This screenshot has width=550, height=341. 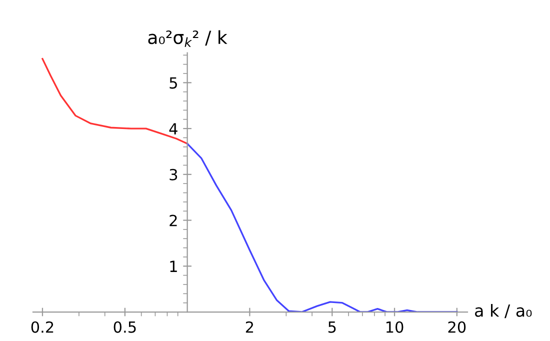 I want to click on y-tick-label: 2, so click(x=173, y=220).